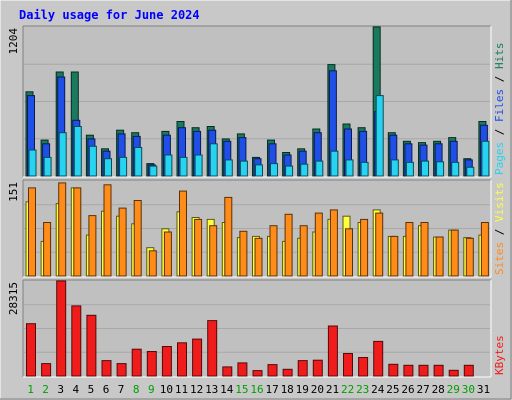 This screenshot has height=400, width=512. What do you see at coordinates (499, 56) in the screenshot?
I see `legend-hits: Hits` at bounding box center [499, 56].